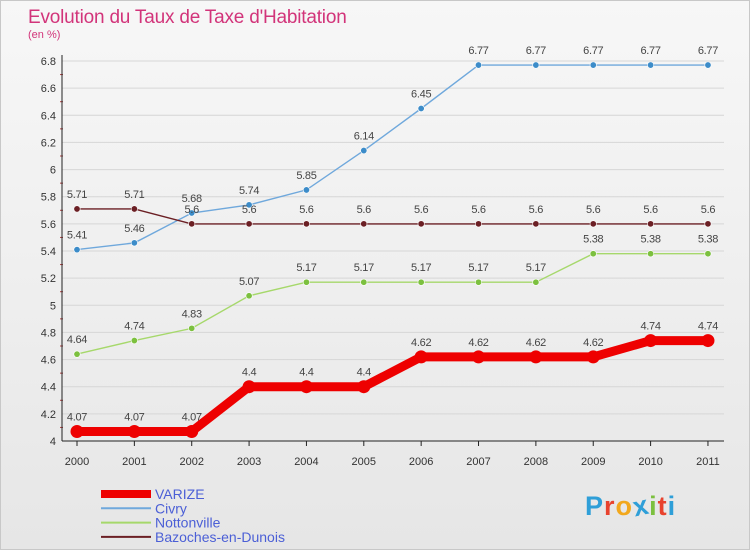  I want to click on y-tick-label: 4.8, so click(48, 333).